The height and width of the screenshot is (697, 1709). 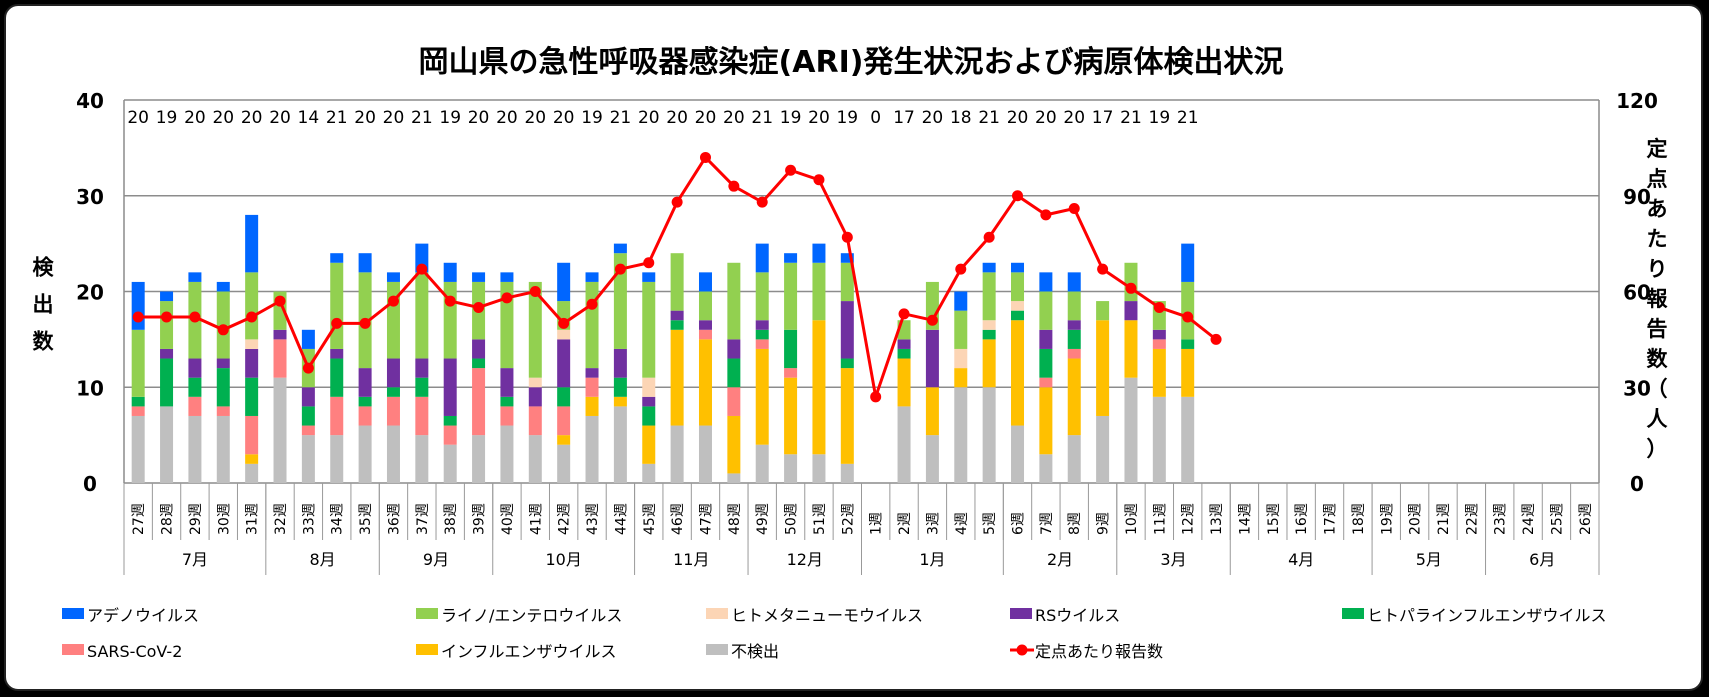 I want to click on top-label: 19, so click(x=791, y=118).